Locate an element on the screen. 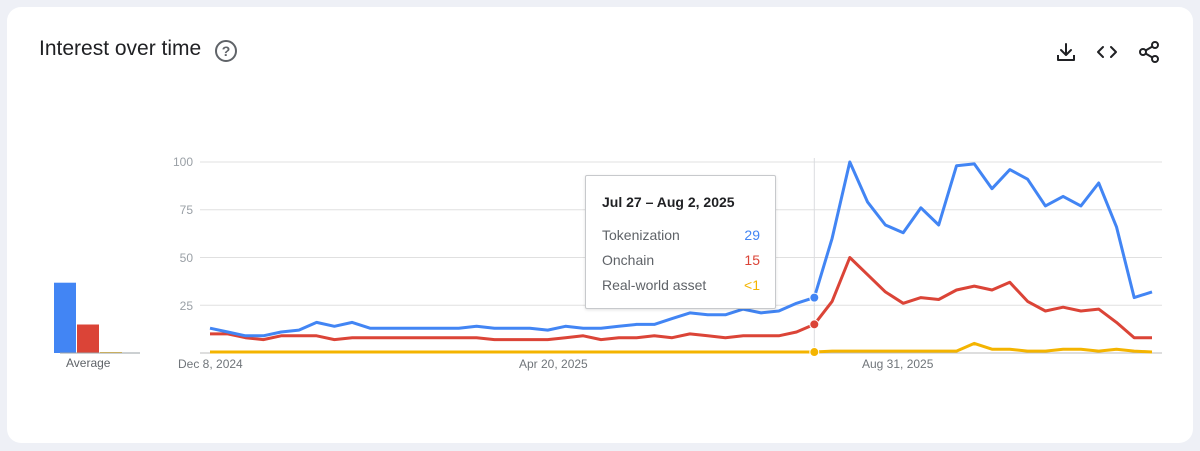  tooltip-row-real-world-asset: Real-world asset <1 is located at coordinates (681, 285).